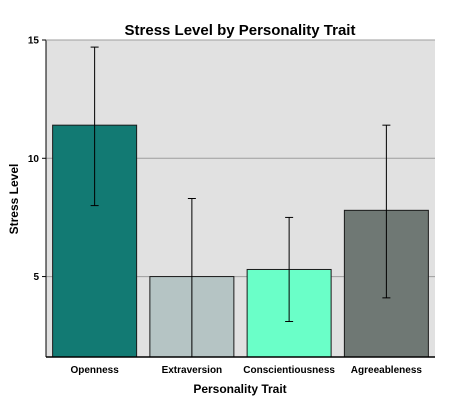 This screenshot has width=454, height=400. What do you see at coordinates (34, 41) in the screenshot?
I see `y-tick-label: 15` at bounding box center [34, 41].